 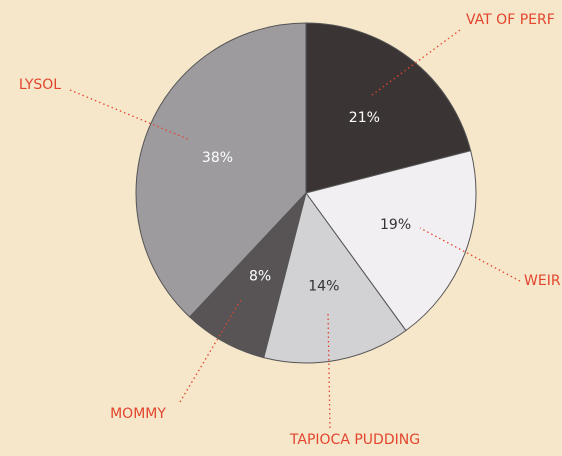 I want to click on category-label: WEIR, so click(x=542, y=281).